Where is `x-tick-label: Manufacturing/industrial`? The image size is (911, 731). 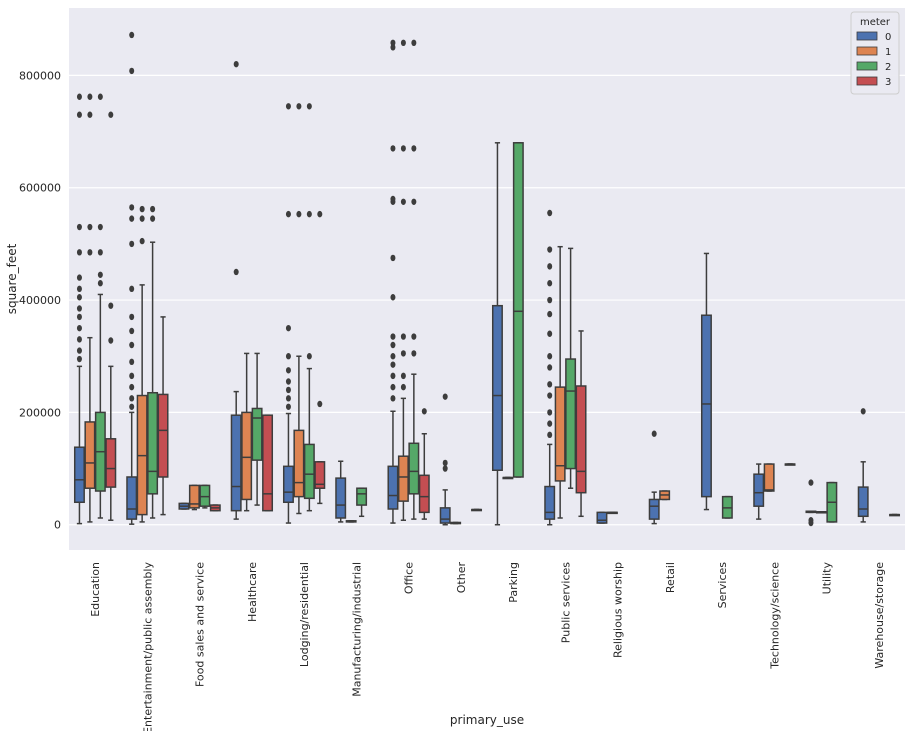
x-tick-label: Manufacturing/industrial is located at coordinates (356, 629).